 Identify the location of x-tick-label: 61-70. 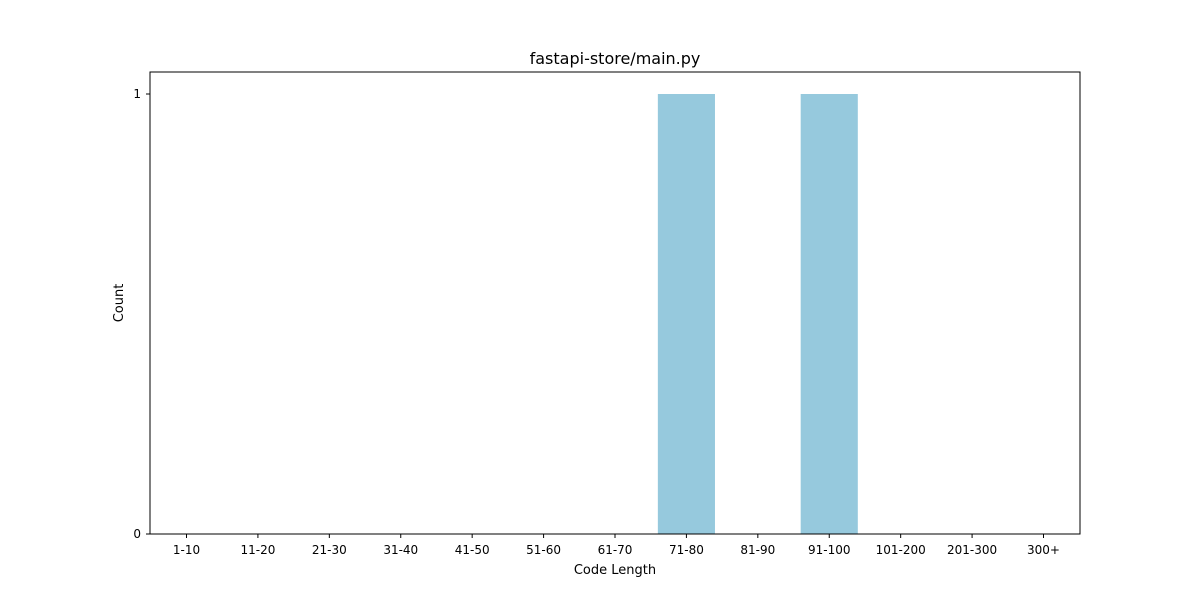
(615, 550).